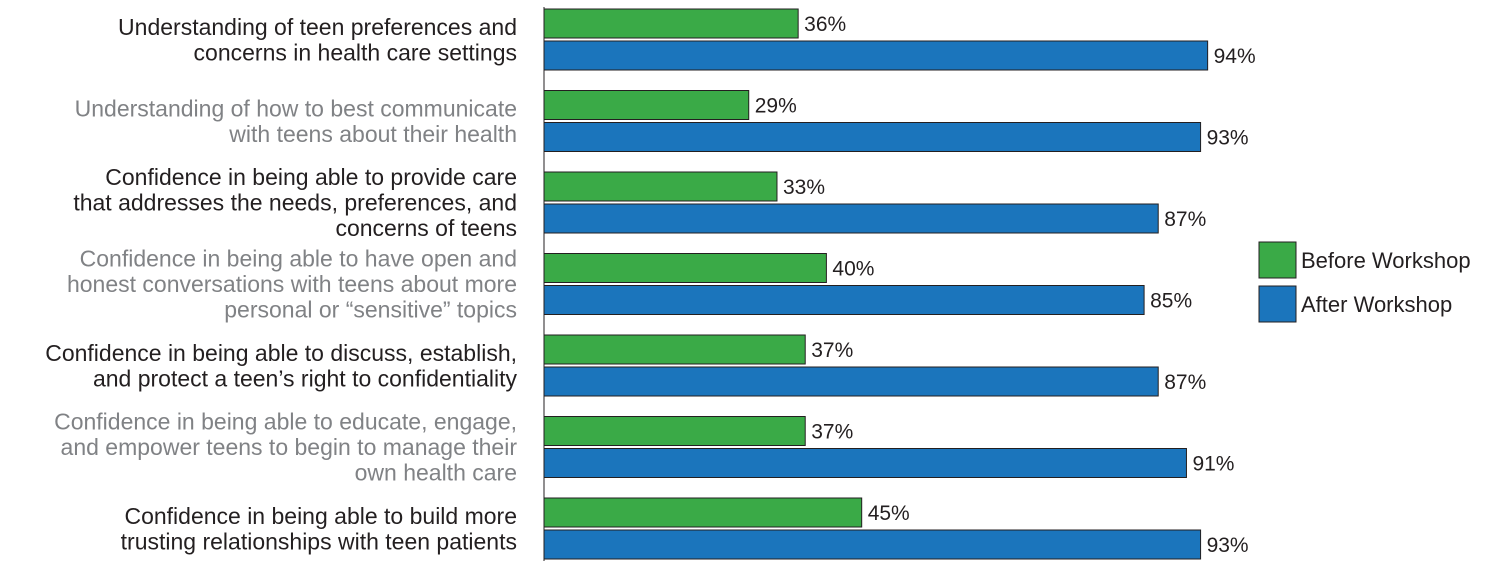 The image size is (1503, 566). Describe the element at coordinates (1386, 260) in the screenshot. I see `legend-label: Before Workshop` at that location.